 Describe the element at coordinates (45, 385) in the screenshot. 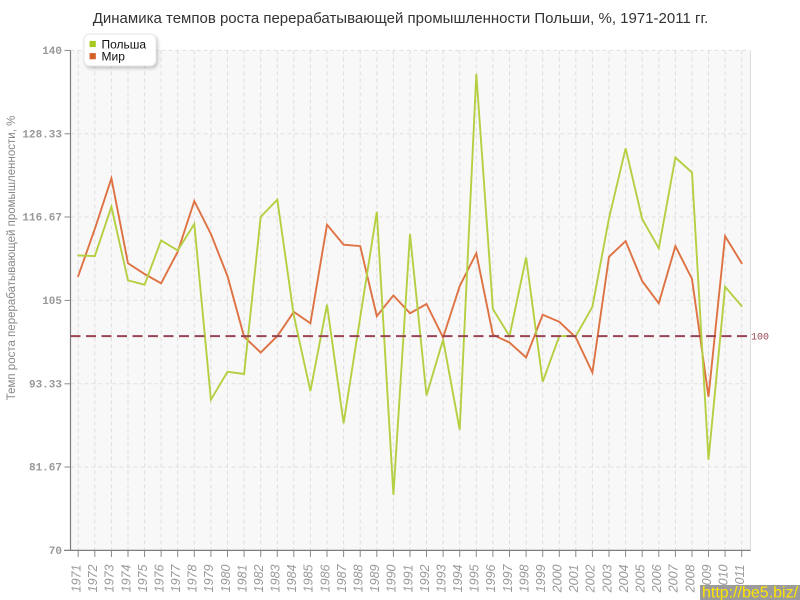

I see `svg-text: 93.33` at that location.